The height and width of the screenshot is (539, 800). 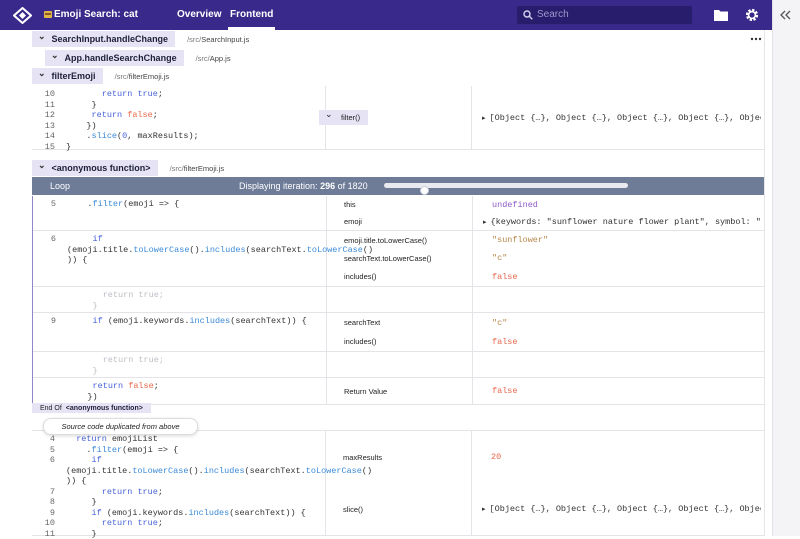 What do you see at coordinates (365, 391) in the screenshot?
I see `var-name-text: Return Value` at bounding box center [365, 391].